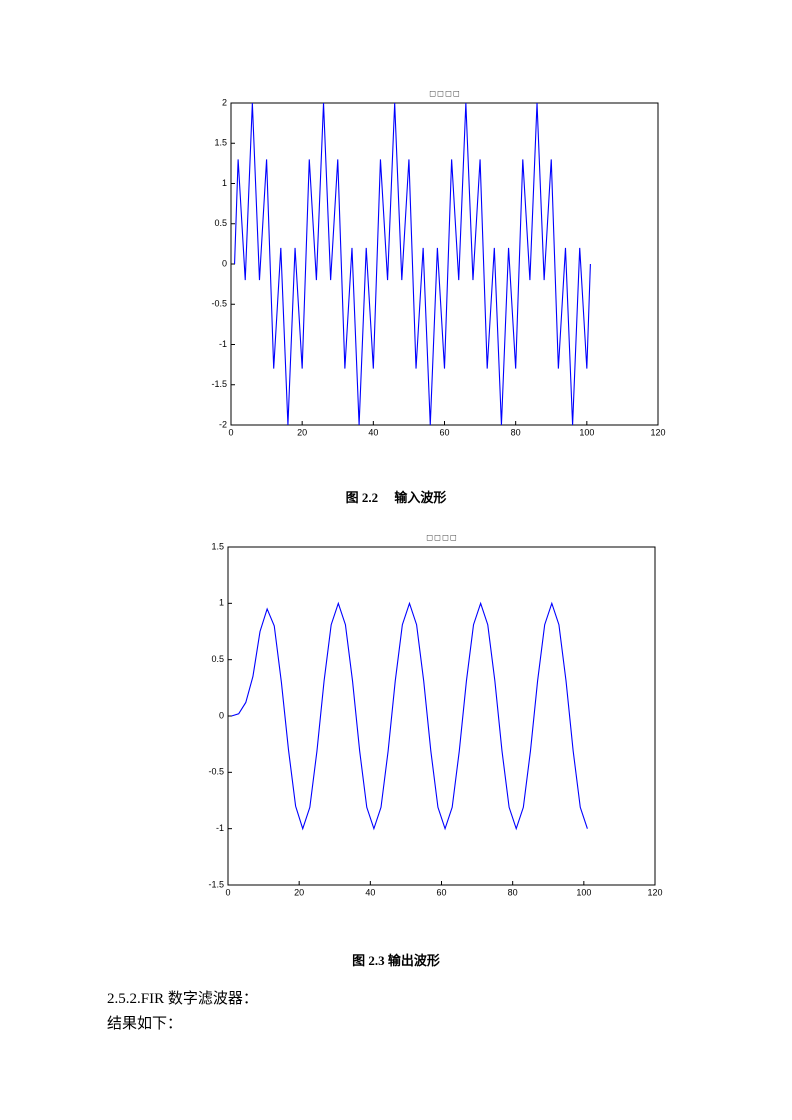 The height and width of the screenshot is (1120, 792). Describe the element at coordinates (223, 424) in the screenshot. I see `y-tick-label: -2` at that location.